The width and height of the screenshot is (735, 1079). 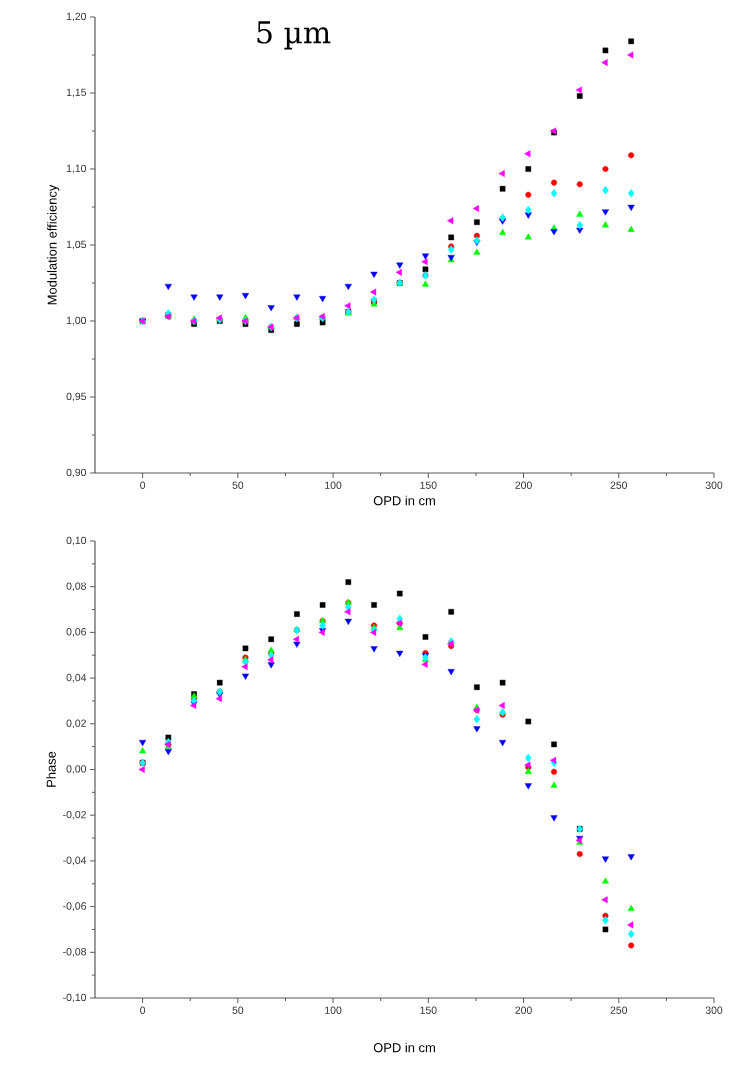 I want to click on y-tick-label: 1,20, so click(x=76, y=17).